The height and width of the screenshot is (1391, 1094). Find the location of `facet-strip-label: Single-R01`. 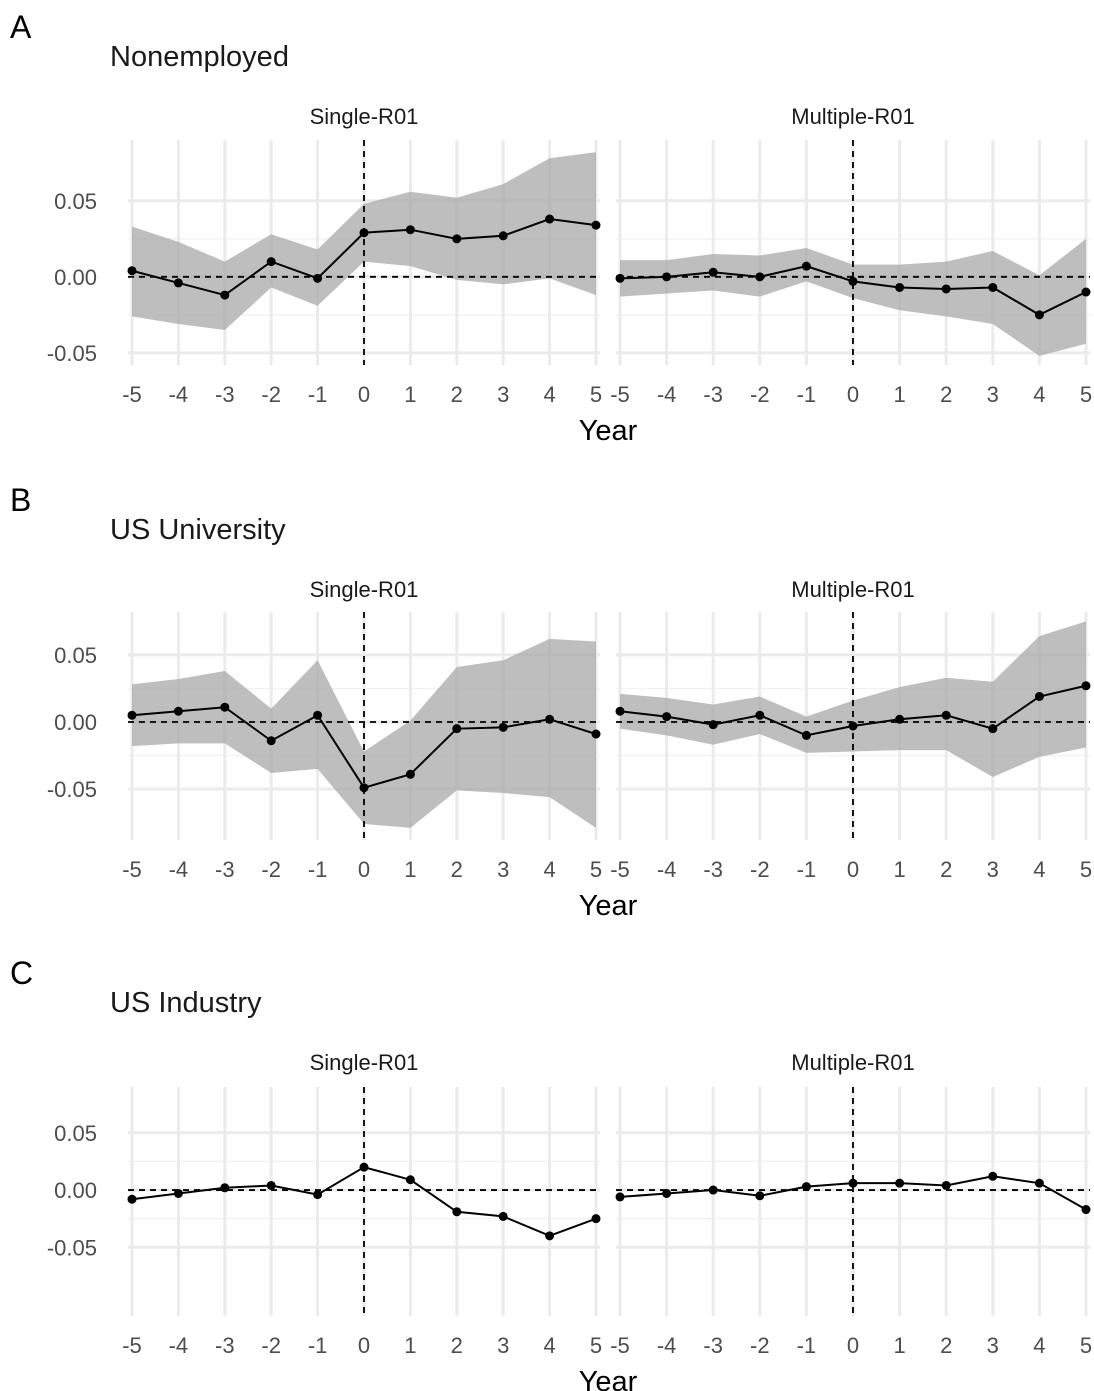

facet-strip-label: Single-R01 is located at coordinates (364, 1062).